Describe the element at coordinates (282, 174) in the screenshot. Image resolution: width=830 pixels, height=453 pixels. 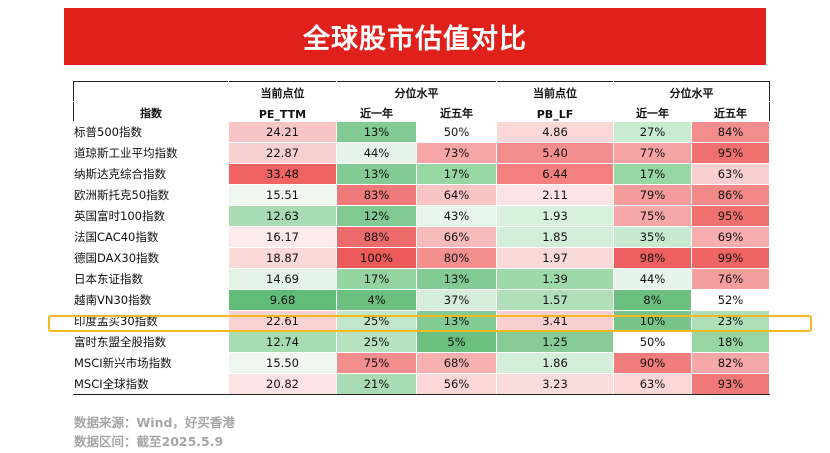
I see `pe-ttm-cell: 33.48` at that location.